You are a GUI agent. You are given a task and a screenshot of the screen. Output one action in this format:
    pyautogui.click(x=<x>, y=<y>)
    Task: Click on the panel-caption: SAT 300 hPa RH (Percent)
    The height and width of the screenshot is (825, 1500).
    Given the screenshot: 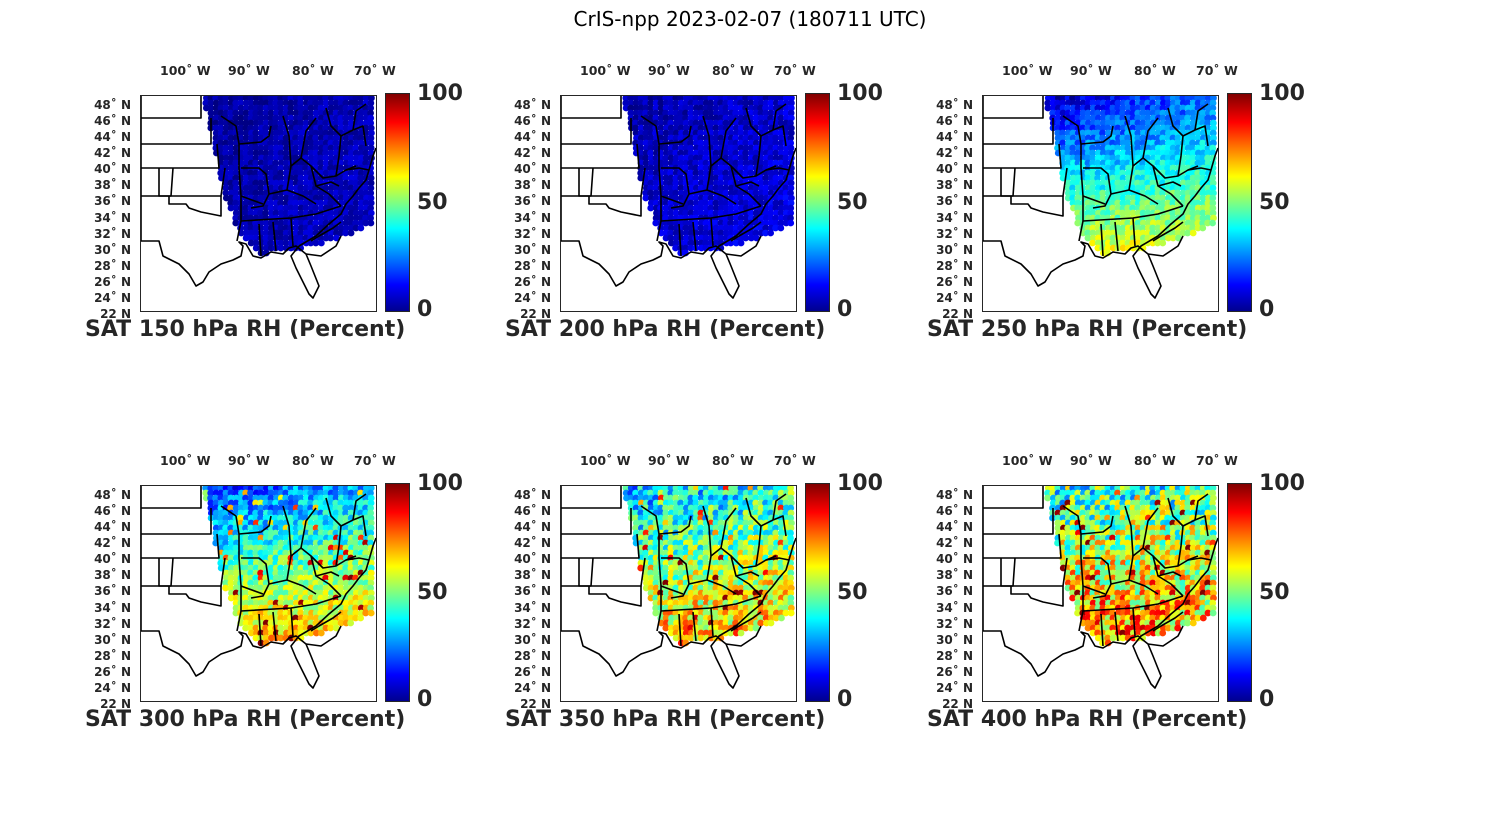 What is the action you would take?
    pyautogui.click(x=245, y=719)
    